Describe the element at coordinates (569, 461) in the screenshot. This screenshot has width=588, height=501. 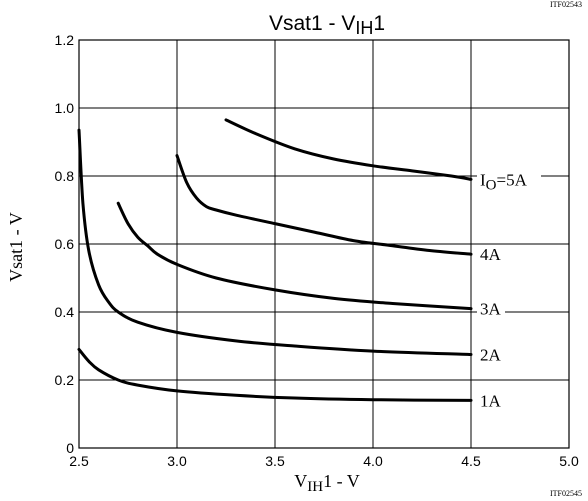
I see `x-tick-label: 5.0` at that location.